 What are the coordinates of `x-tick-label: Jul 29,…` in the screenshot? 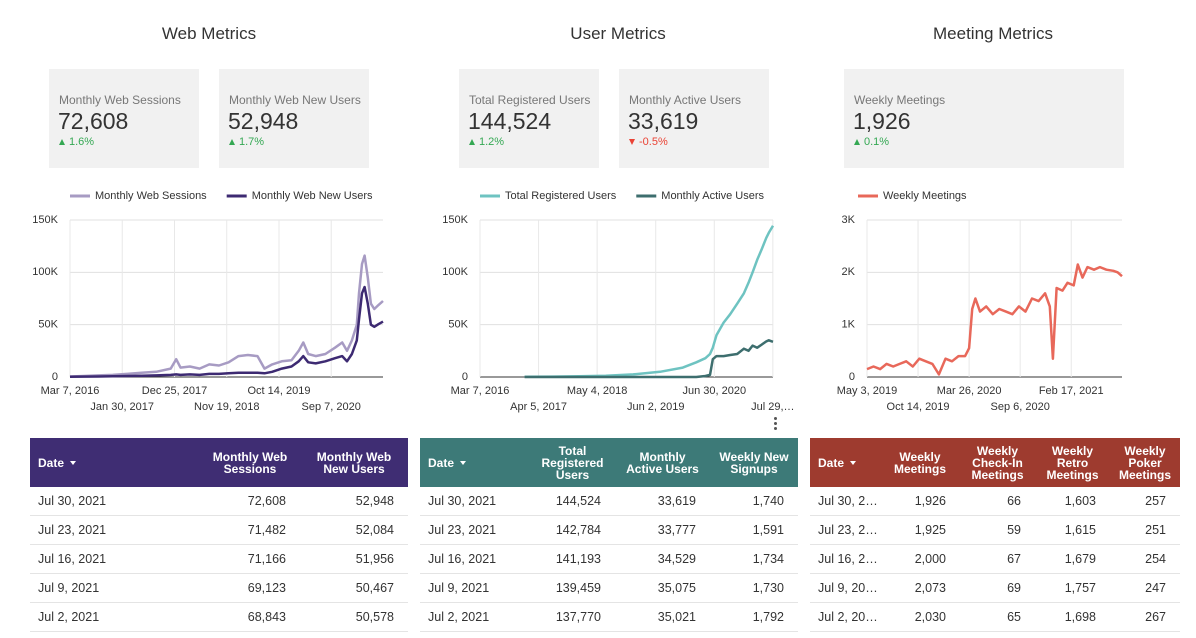 It's located at (772, 407).